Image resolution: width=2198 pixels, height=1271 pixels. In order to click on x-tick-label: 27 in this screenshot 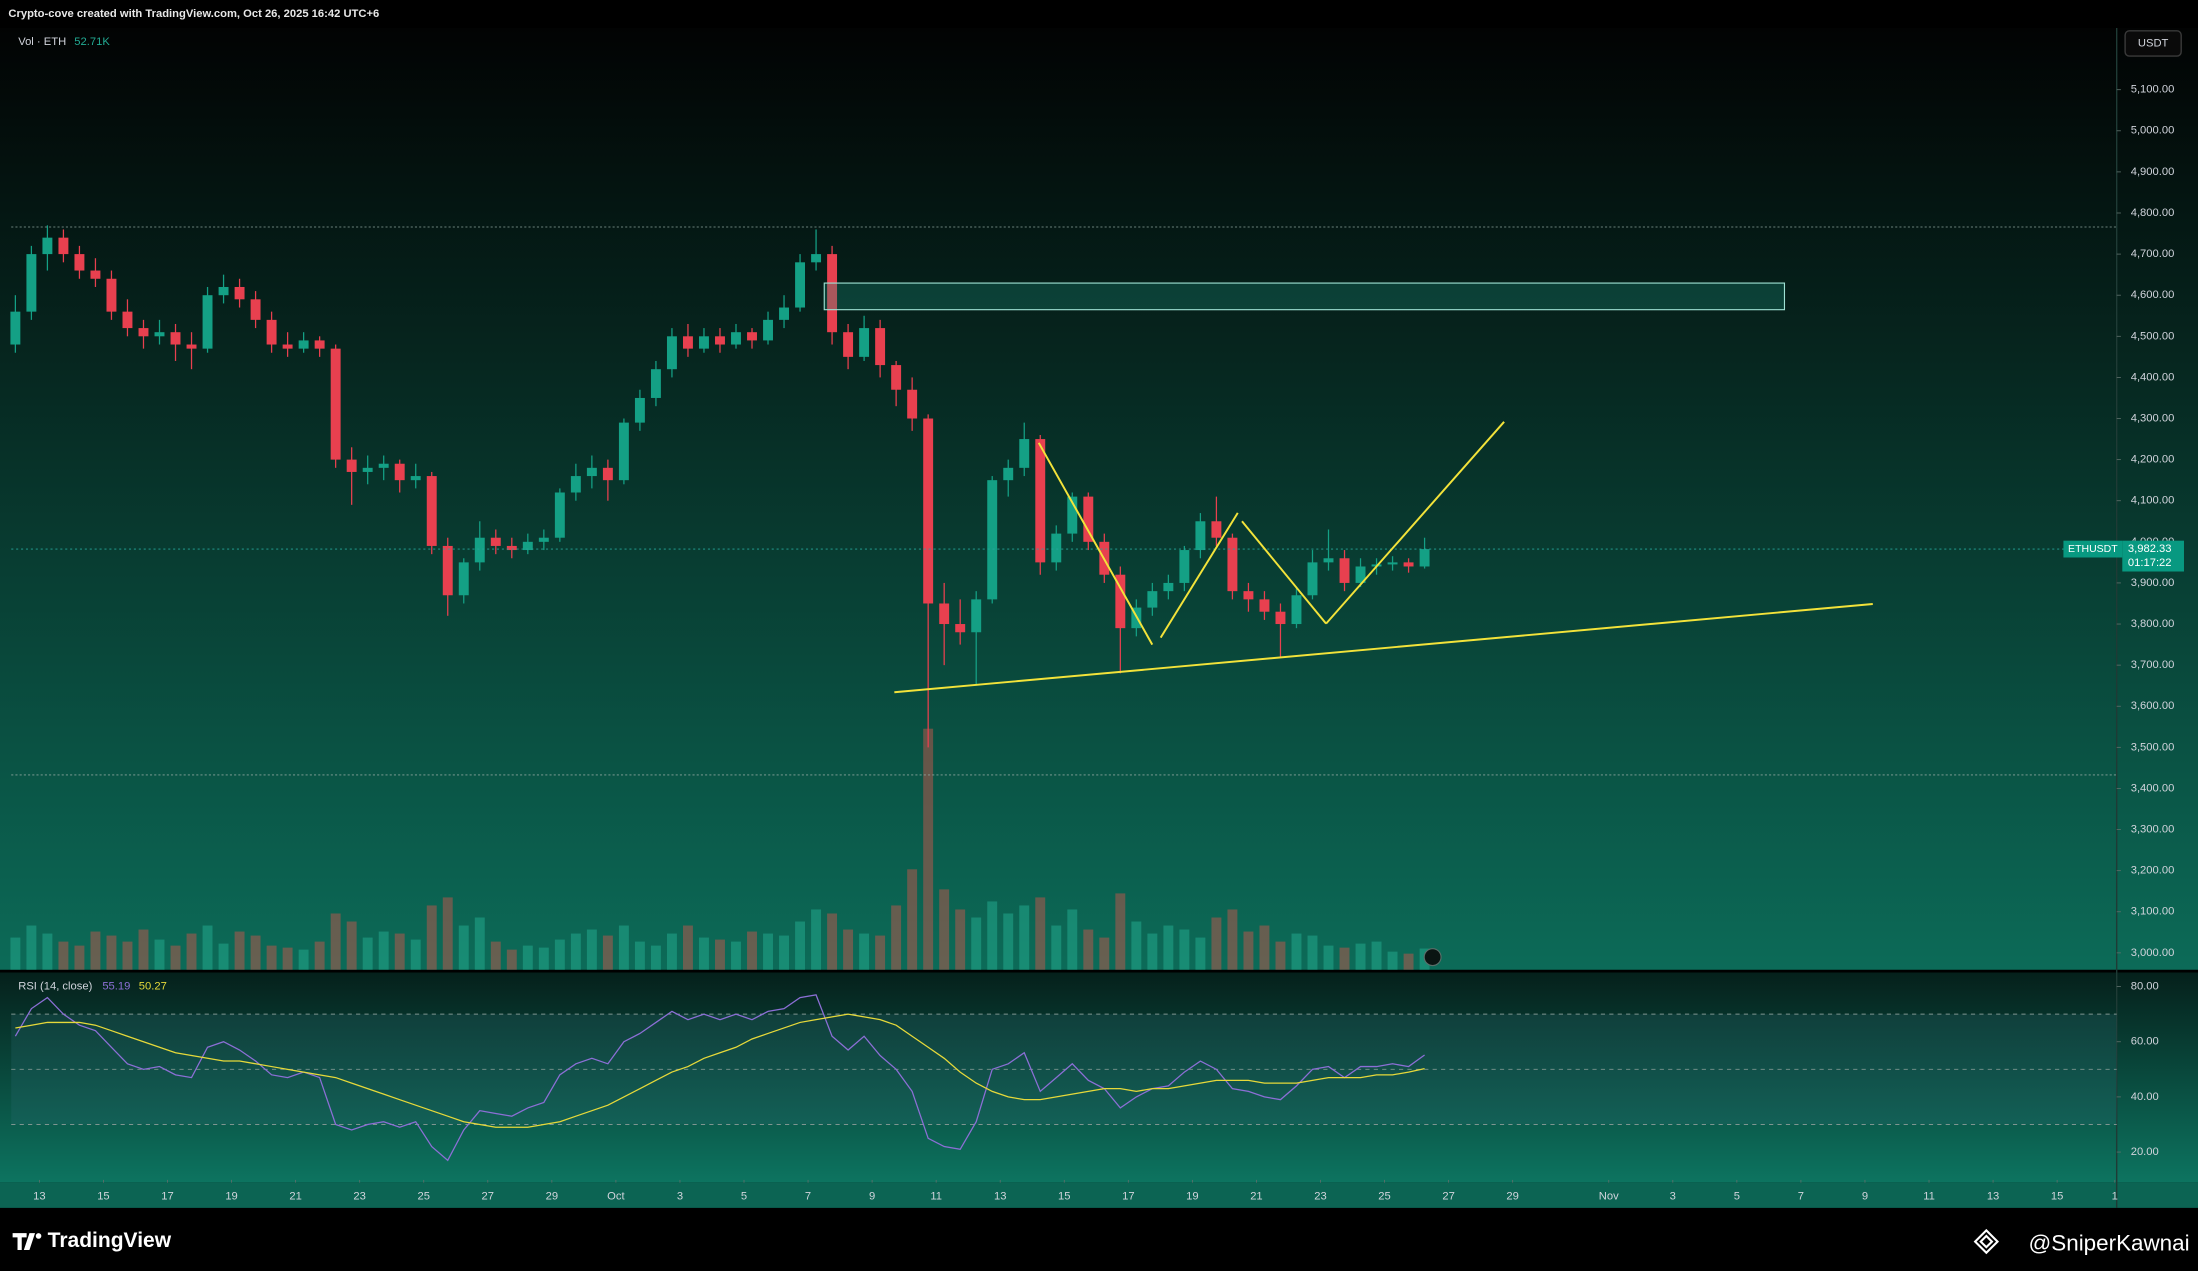, I will do `click(488, 1197)`.